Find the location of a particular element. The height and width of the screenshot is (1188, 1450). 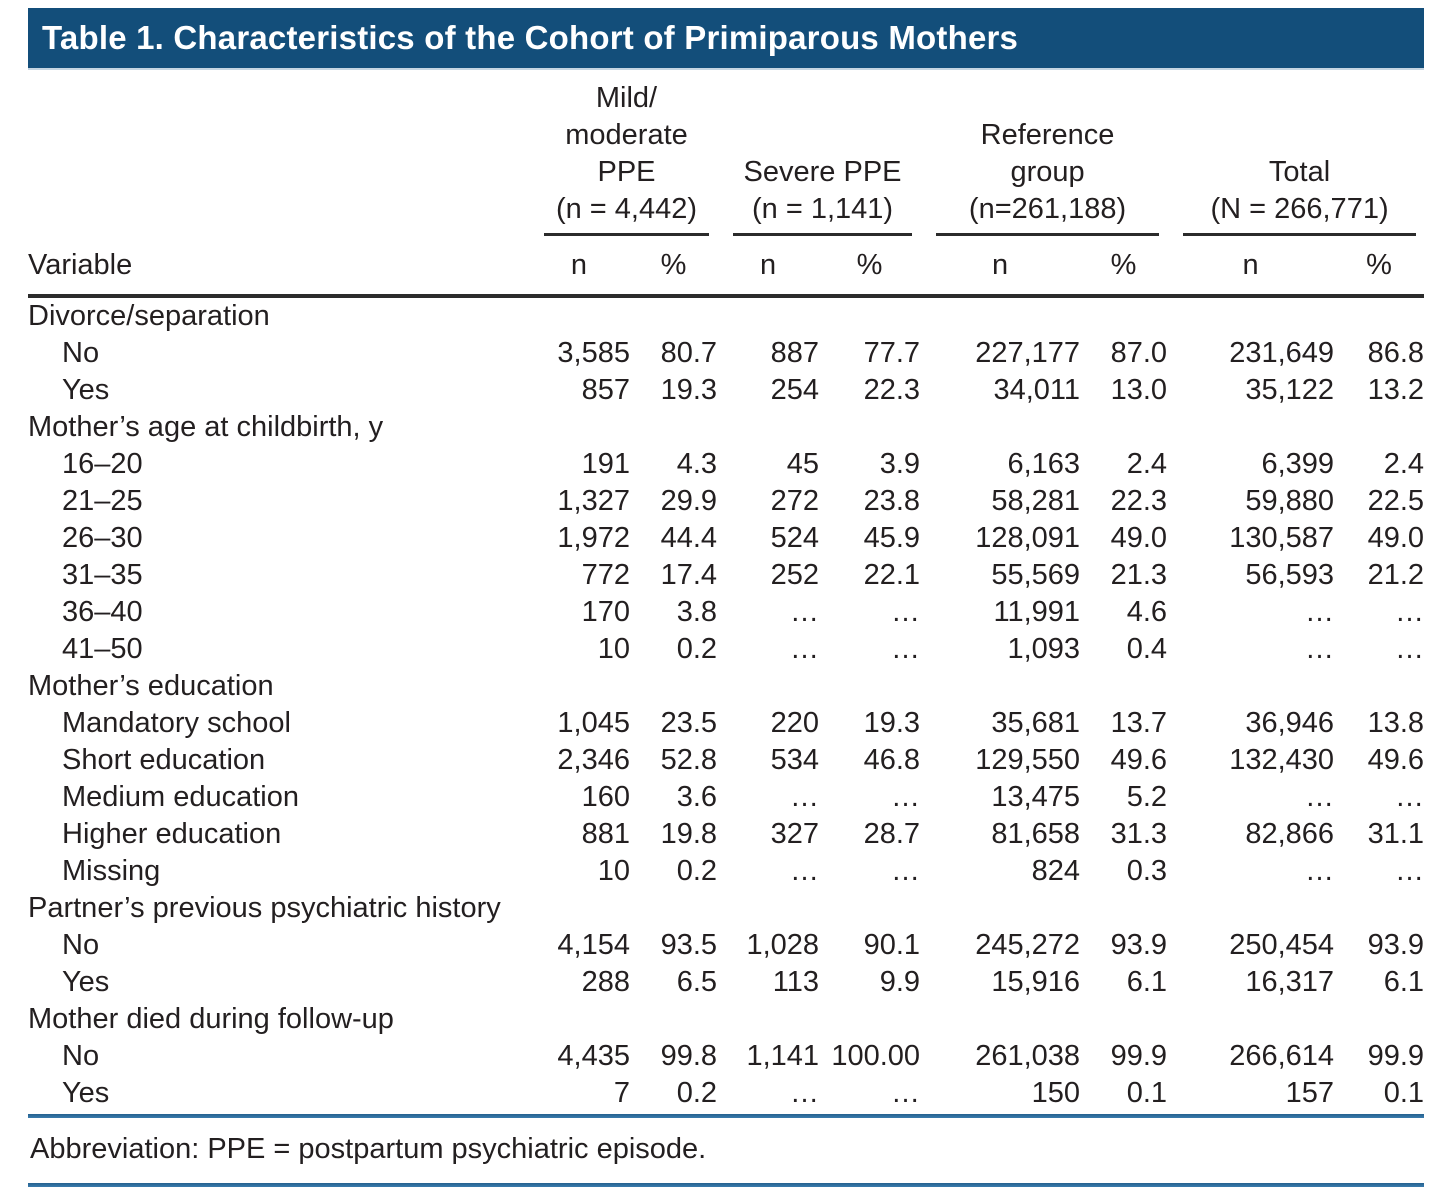

divider-blue-top is located at coordinates (726, 1116).